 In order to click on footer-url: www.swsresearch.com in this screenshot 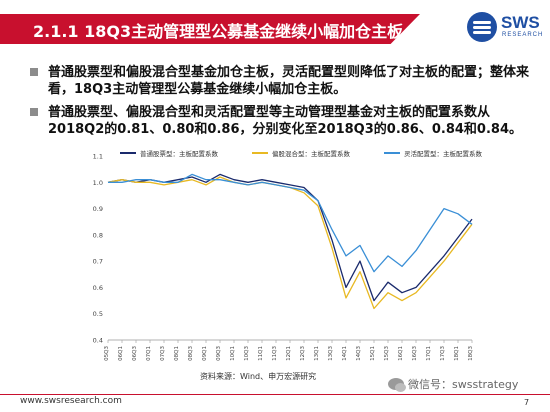, I will do `click(71, 401)`.